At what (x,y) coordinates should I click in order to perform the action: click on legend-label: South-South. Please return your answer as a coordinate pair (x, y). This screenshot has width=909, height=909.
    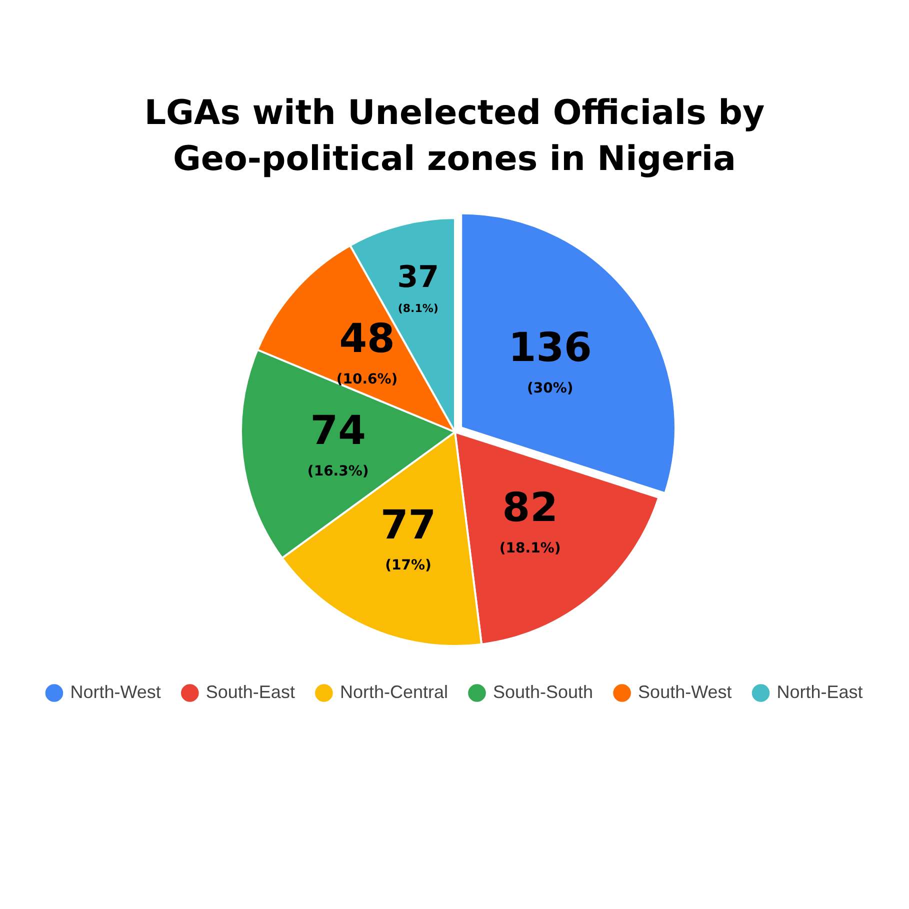
    Looking at the image, I should click on (542, 692).